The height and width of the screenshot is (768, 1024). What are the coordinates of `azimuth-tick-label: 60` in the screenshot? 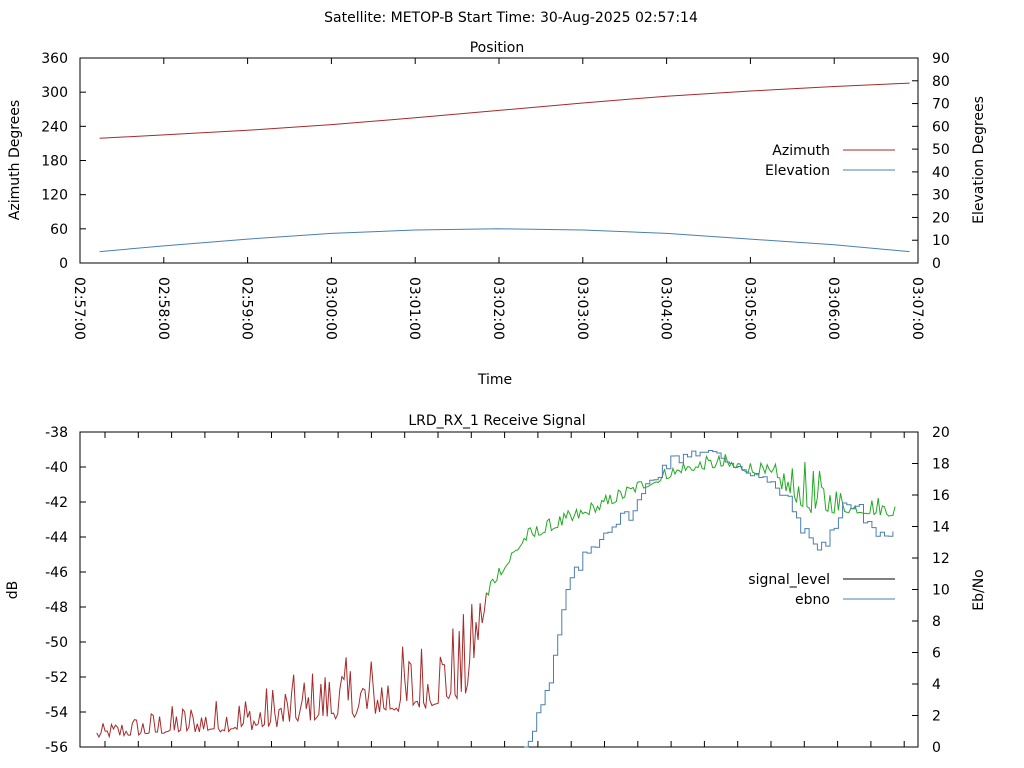 It's located at (59, 230).